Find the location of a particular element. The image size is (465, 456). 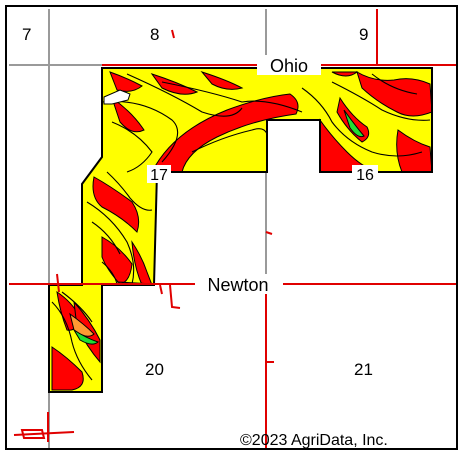

section-label-8: 8 is located at coordinates (154, 34).